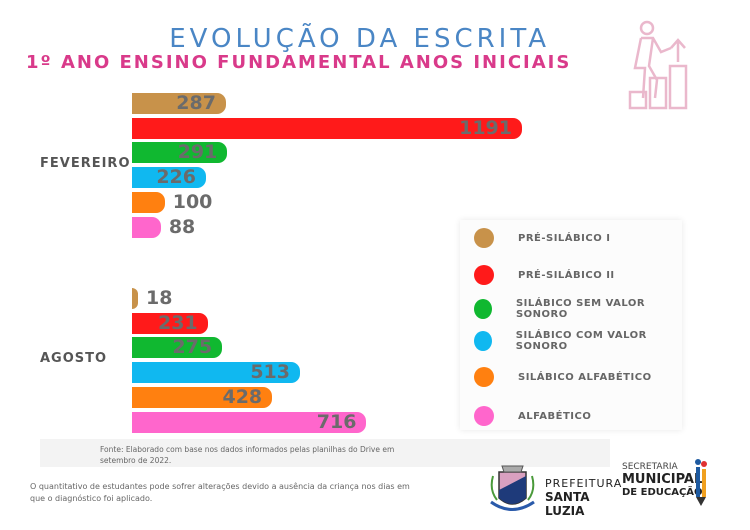 The image size is (750, 530). What do you see at coordinates (567, 504) in the screenshot?
I see `santa-luzia-text: SANTA LUZIA` at bounding box center [567, 504].